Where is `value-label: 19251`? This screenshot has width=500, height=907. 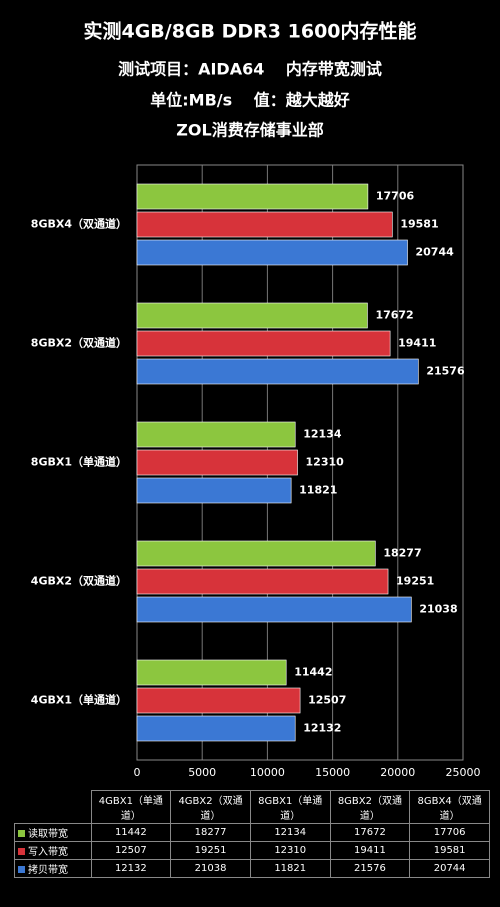 value-label: 19251 is located at coordinates (415, 581).